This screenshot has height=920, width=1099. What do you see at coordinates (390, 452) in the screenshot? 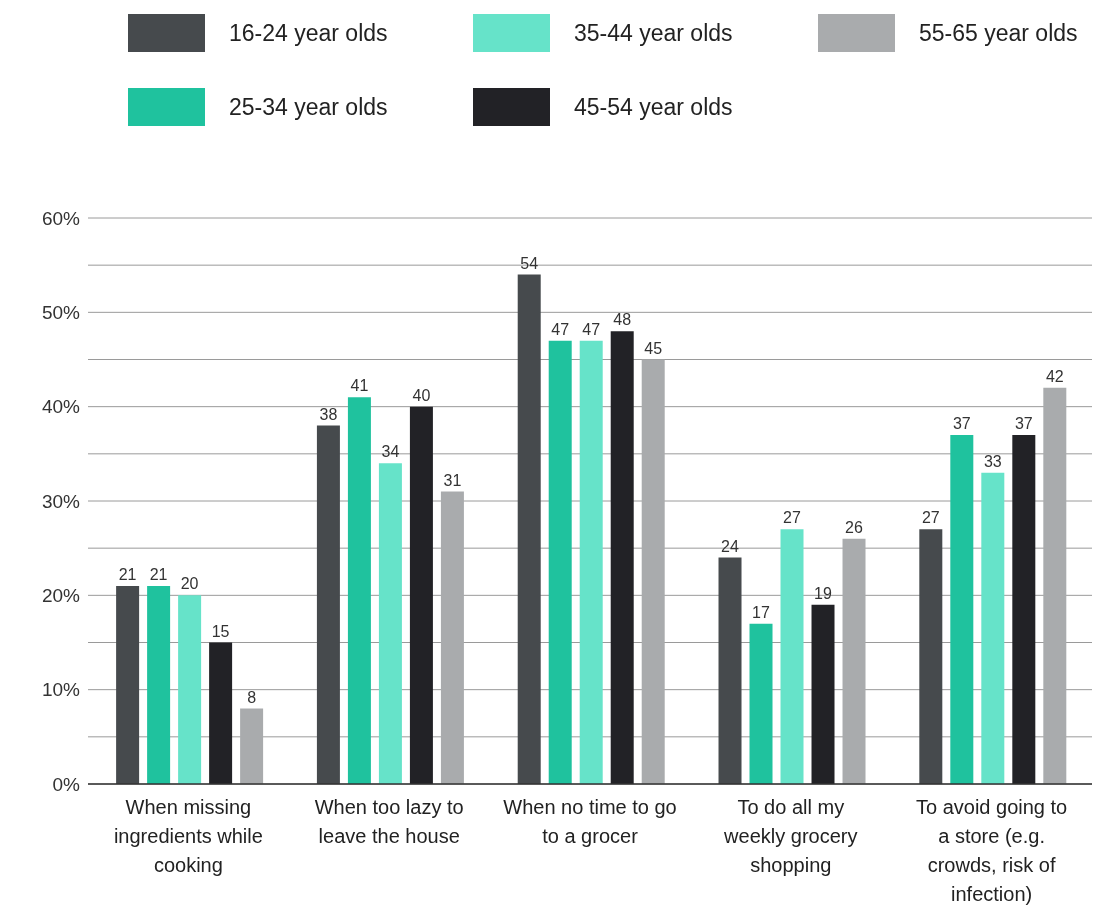
I see `data-label: 34` at bounding box center [390, 452].